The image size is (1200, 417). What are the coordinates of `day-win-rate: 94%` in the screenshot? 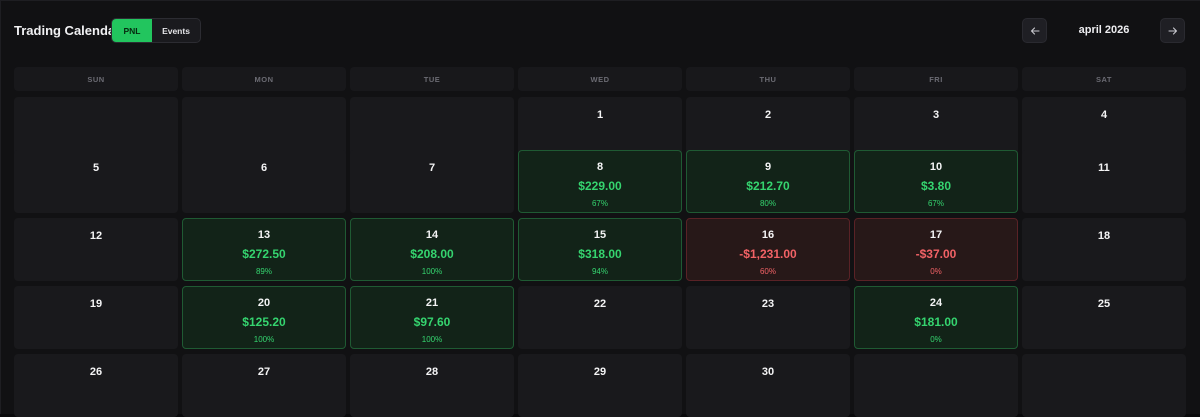 It's located at (599, 271).